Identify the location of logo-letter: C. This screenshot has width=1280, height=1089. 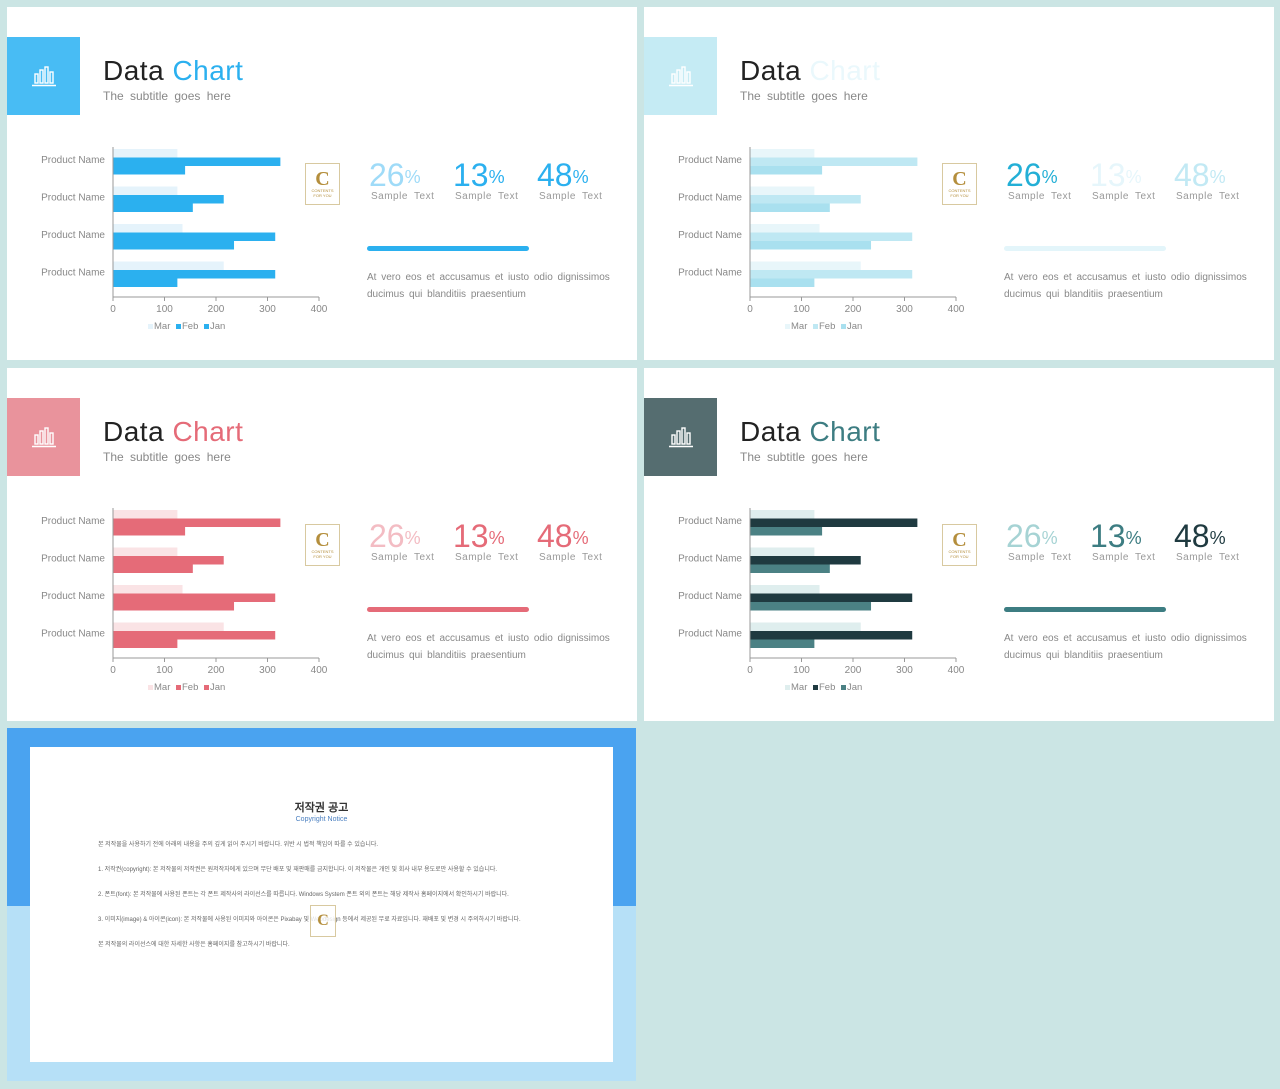
(959, 179).